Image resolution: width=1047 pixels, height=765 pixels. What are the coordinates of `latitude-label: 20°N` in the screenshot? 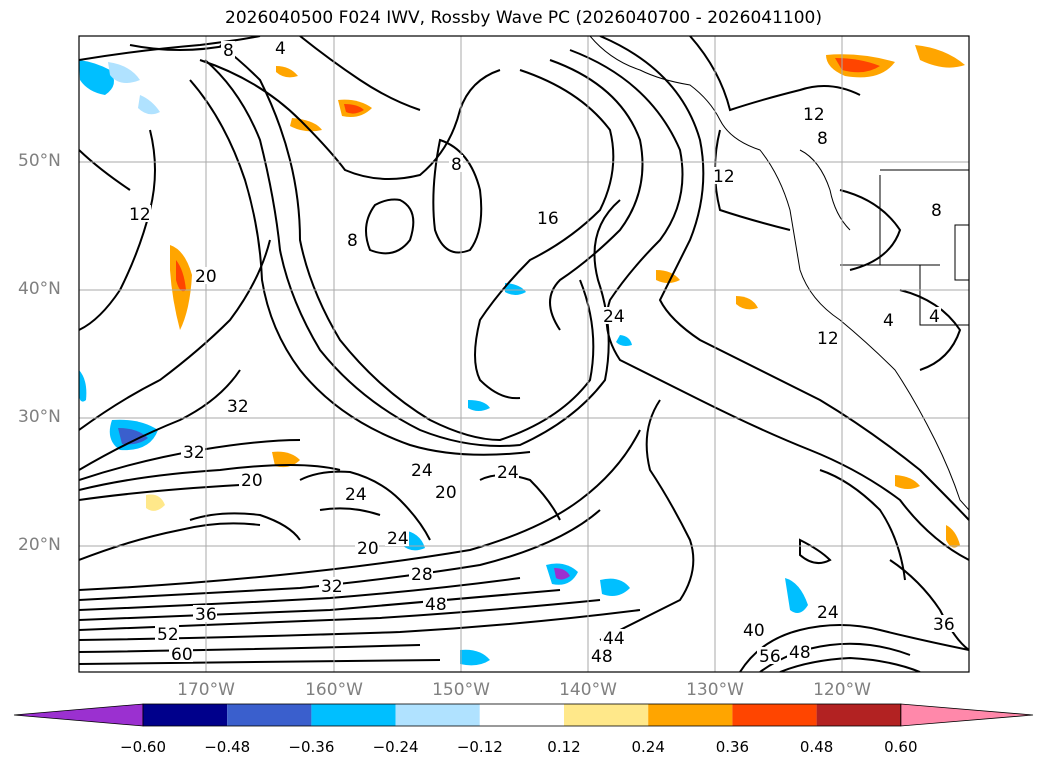 It's located at (39, 545).